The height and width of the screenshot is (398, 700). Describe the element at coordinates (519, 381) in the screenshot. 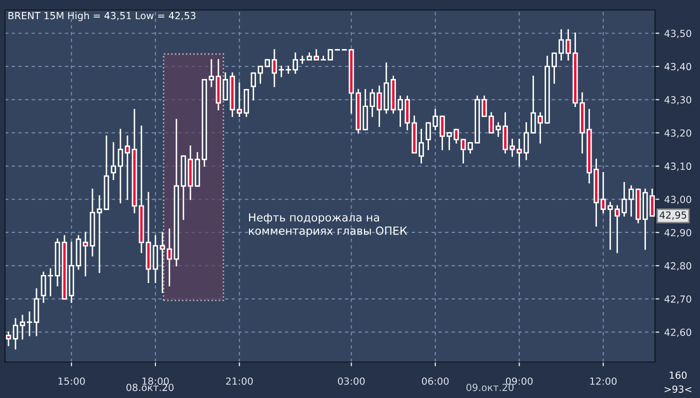

I see `x-tick-label: 09:00` at that location.